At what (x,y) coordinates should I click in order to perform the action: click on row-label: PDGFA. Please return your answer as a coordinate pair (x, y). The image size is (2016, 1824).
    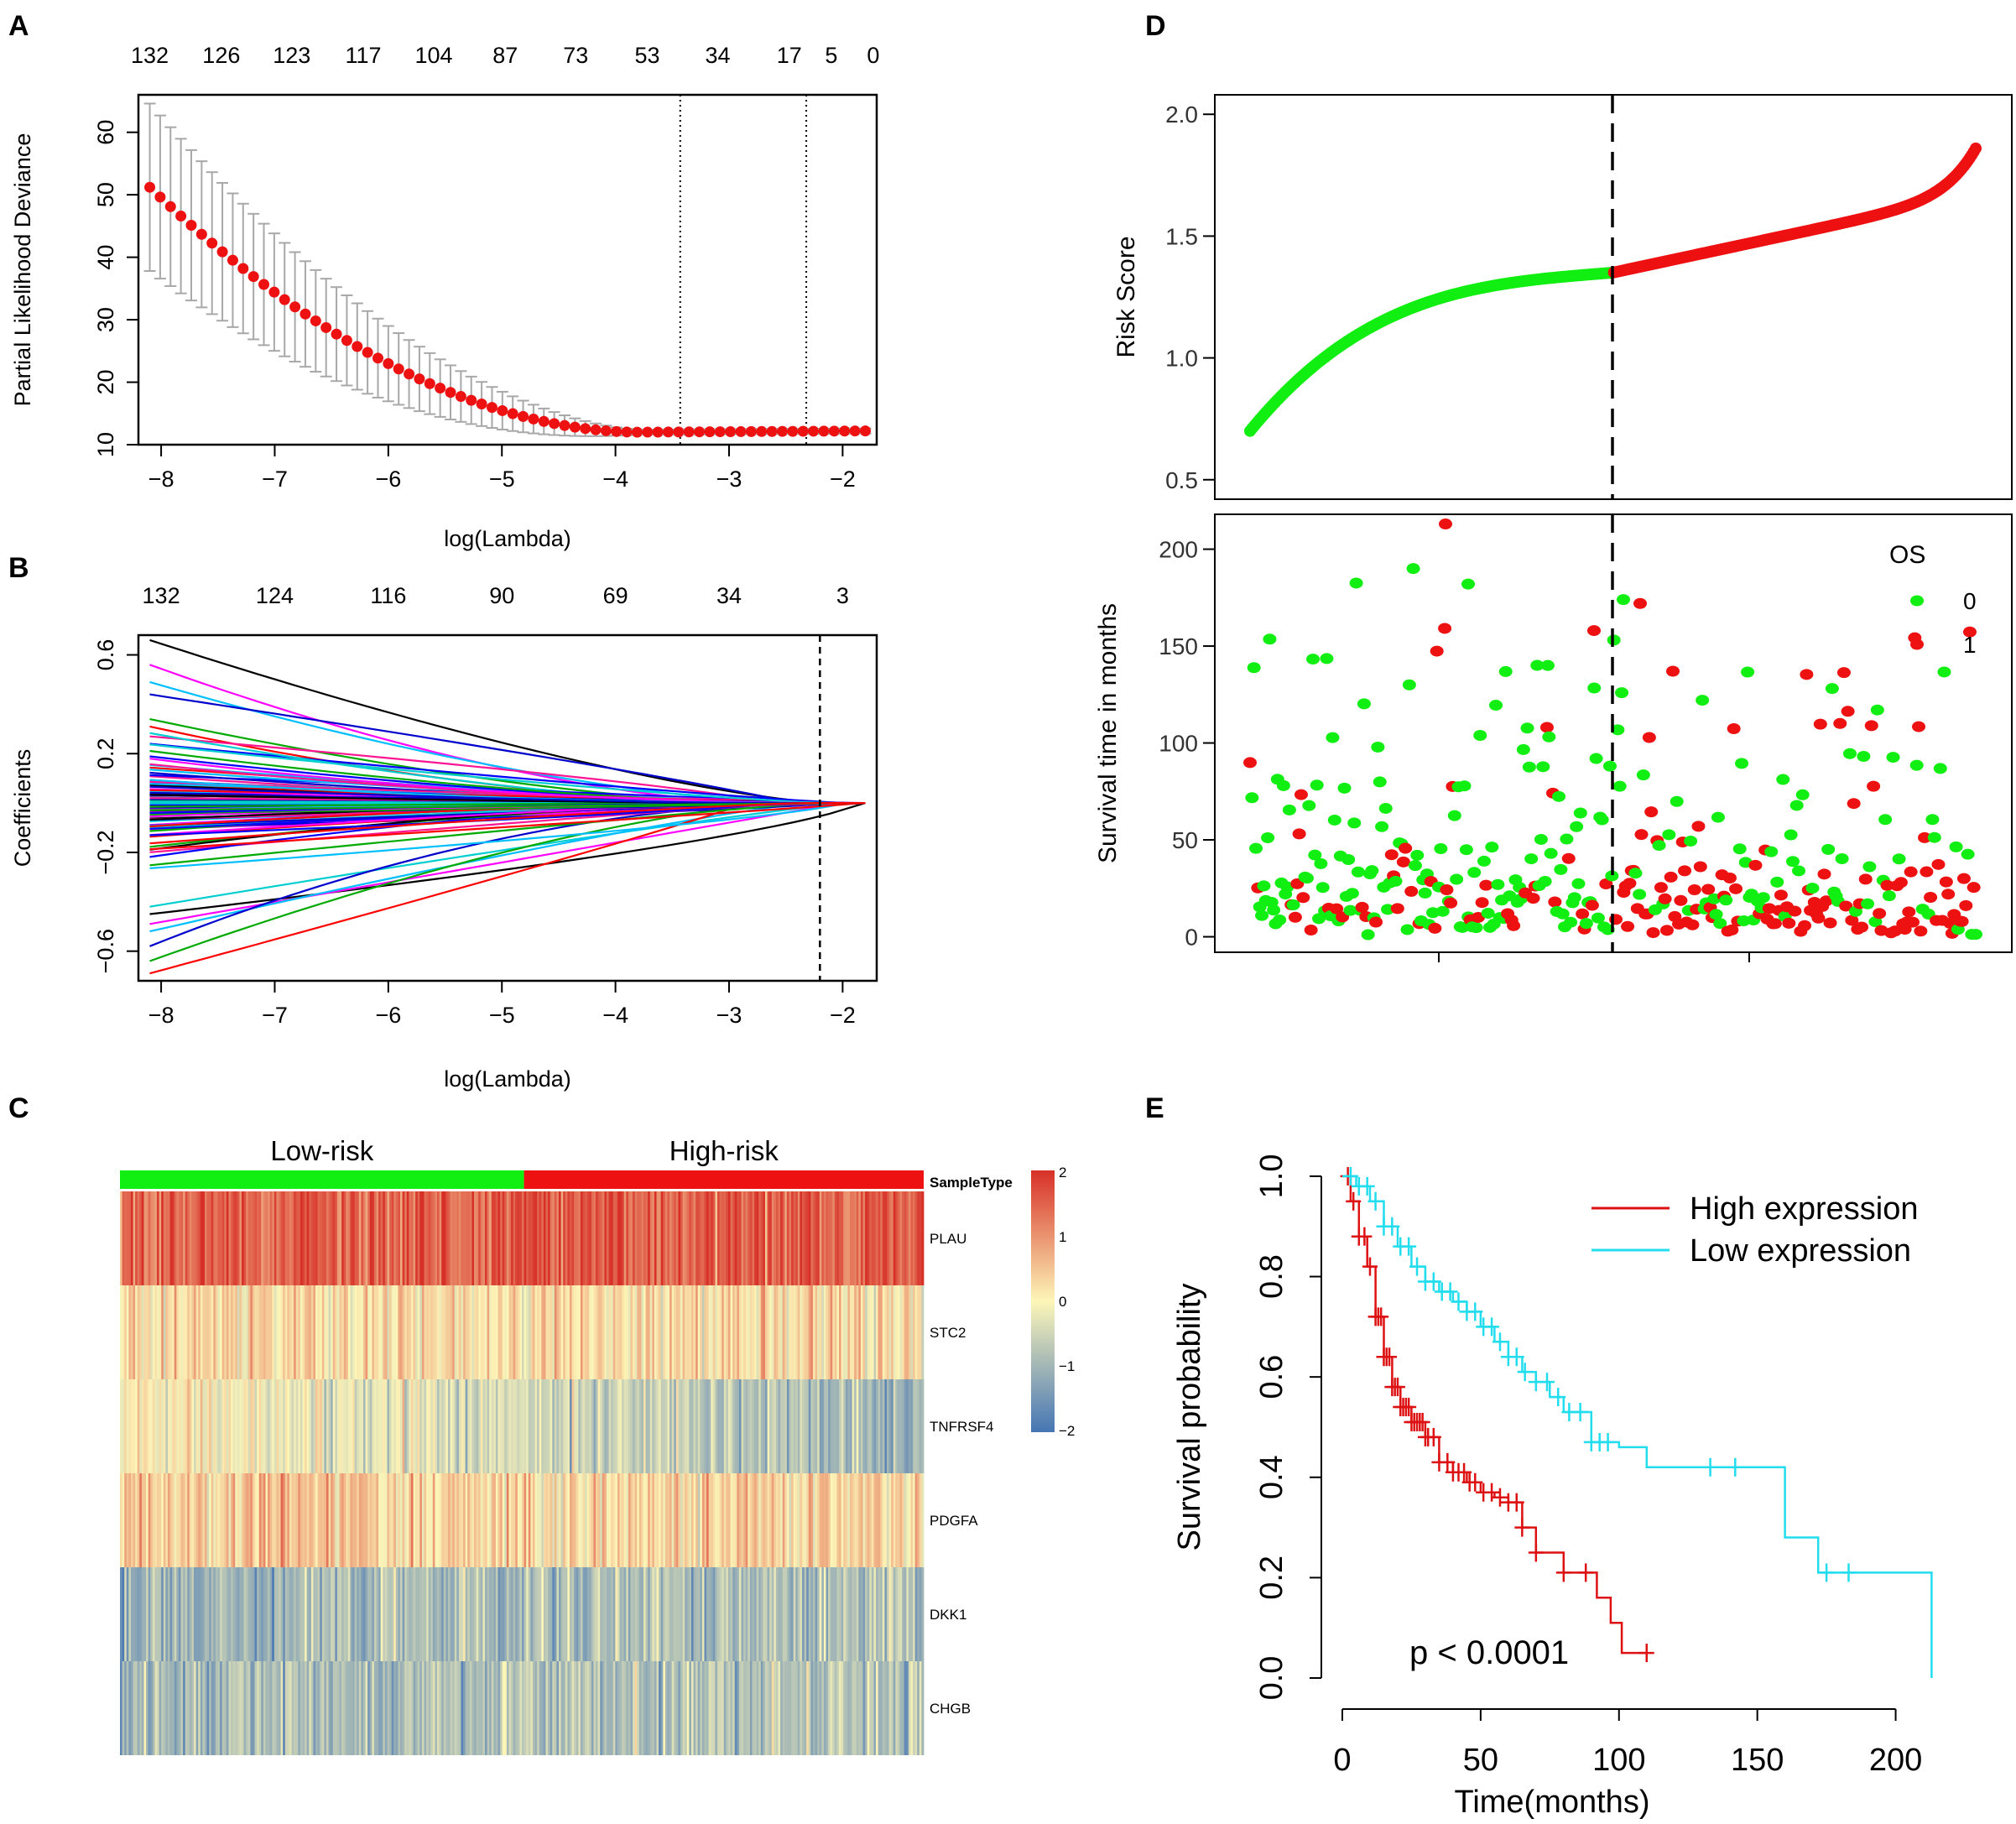
    Looking at the image, I should click on (954, 1521).